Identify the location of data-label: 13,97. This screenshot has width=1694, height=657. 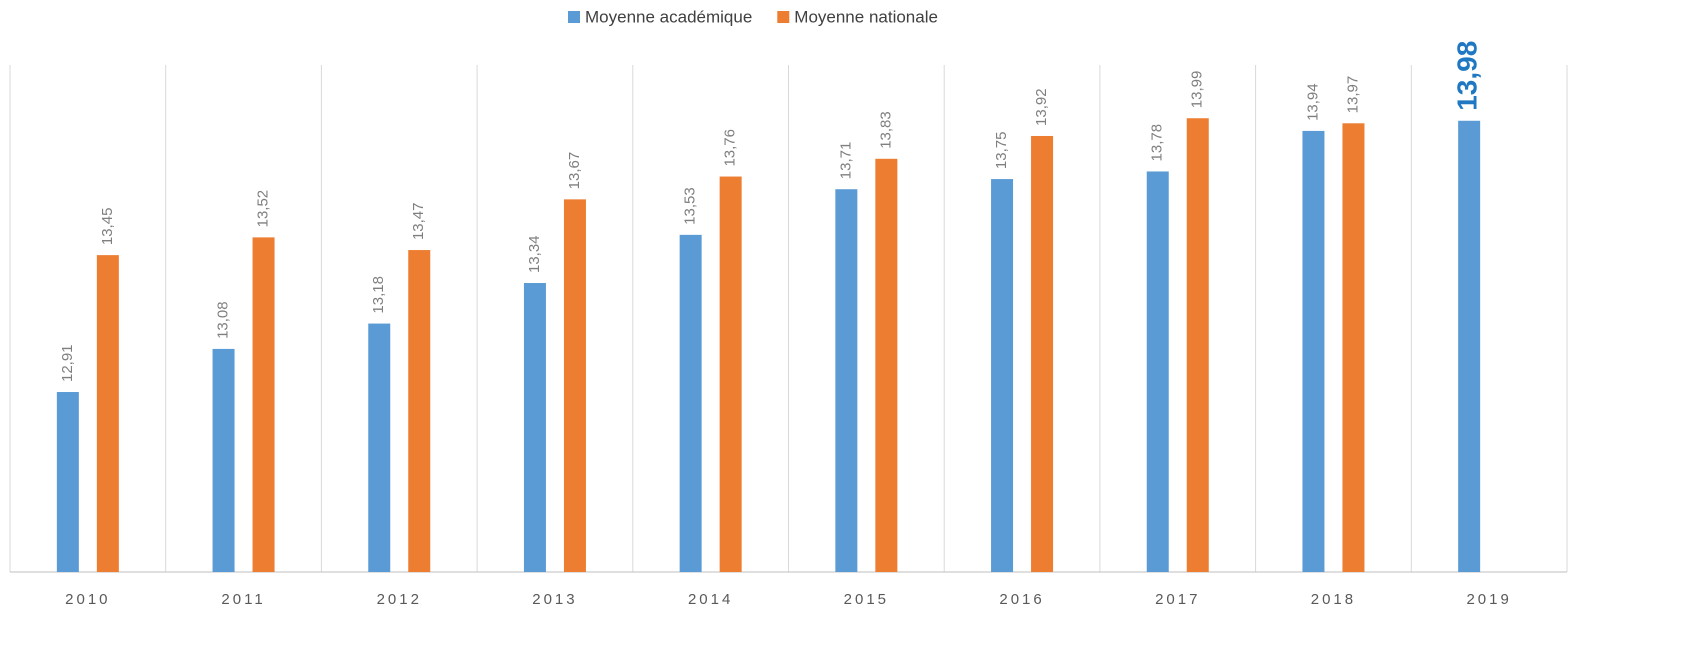
(1352, 95).